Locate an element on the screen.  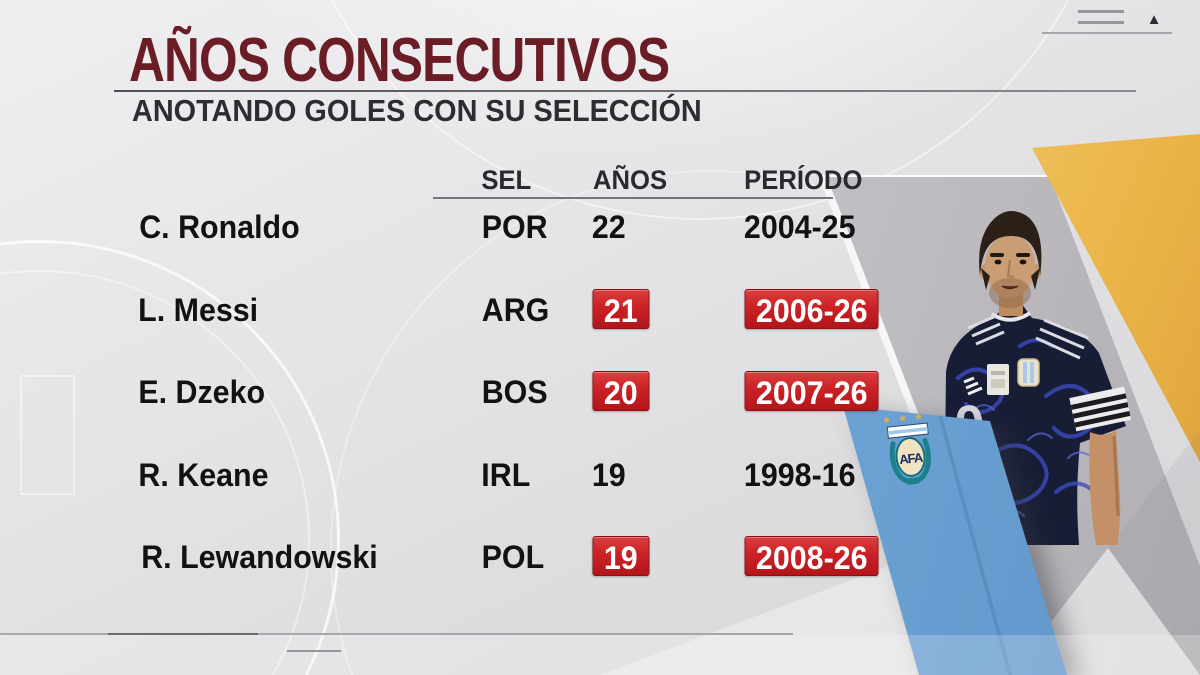
team-code: POL is located at coordinates (512, 557).